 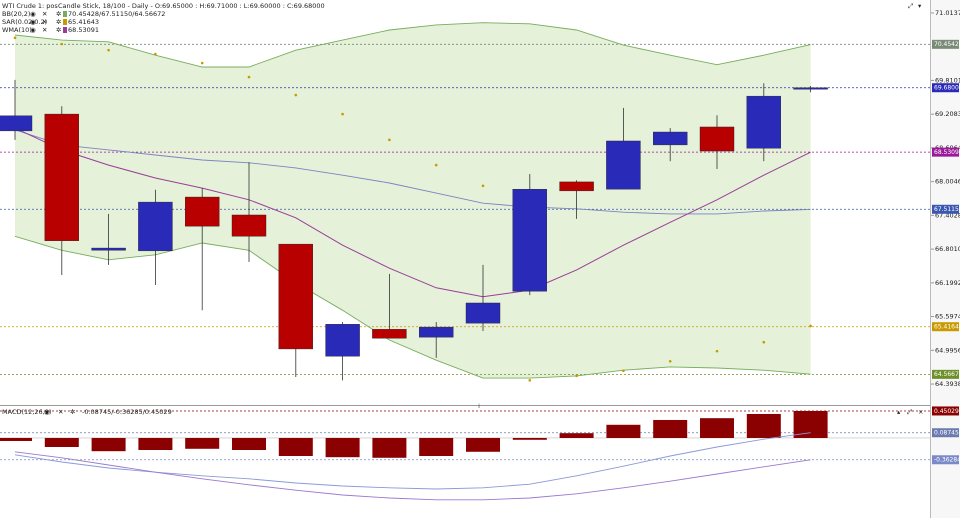 I want to click on y-tick-label: 71.01373, so click(x=947, y=13).